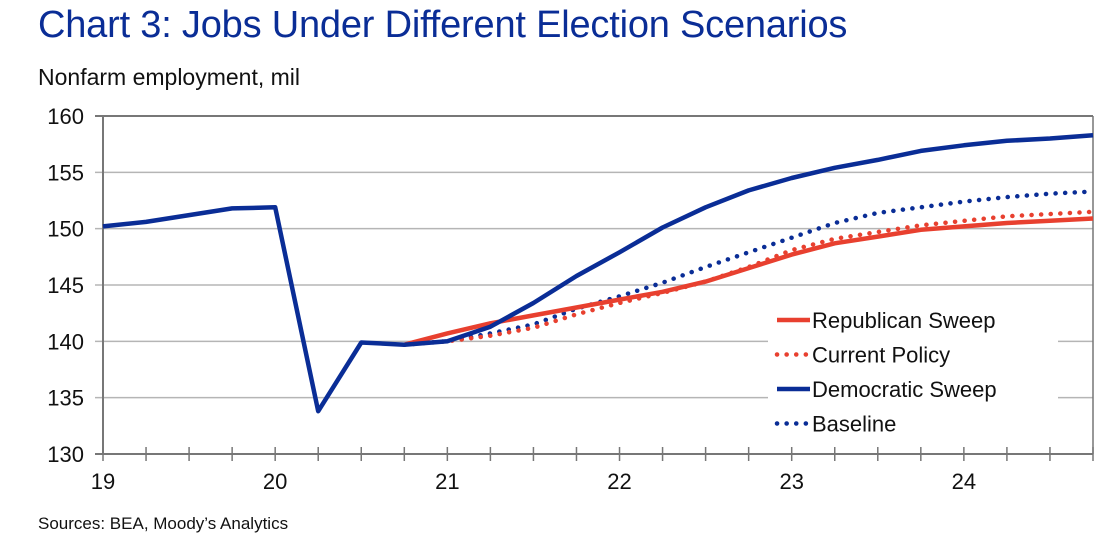 Image resolution: width=1100 pixels, height=550 pixels. What do you see at coordinates (748, 281) in the screenshot?
I see `series-line-republican-sweep` at bounding box center [748, 281].